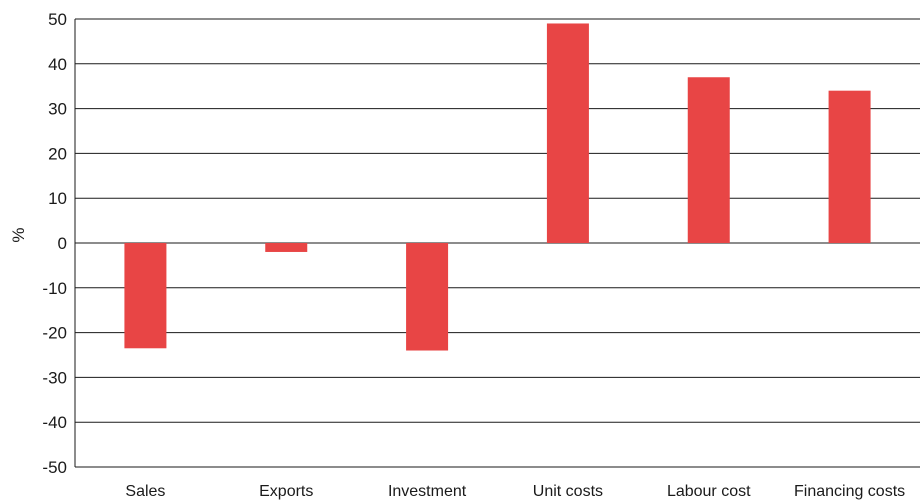 This screenshot has height=501, width=920. Describe the element at coordinates (57, 198) in the screenshot. I see `y-tick-label: 10` at that location.